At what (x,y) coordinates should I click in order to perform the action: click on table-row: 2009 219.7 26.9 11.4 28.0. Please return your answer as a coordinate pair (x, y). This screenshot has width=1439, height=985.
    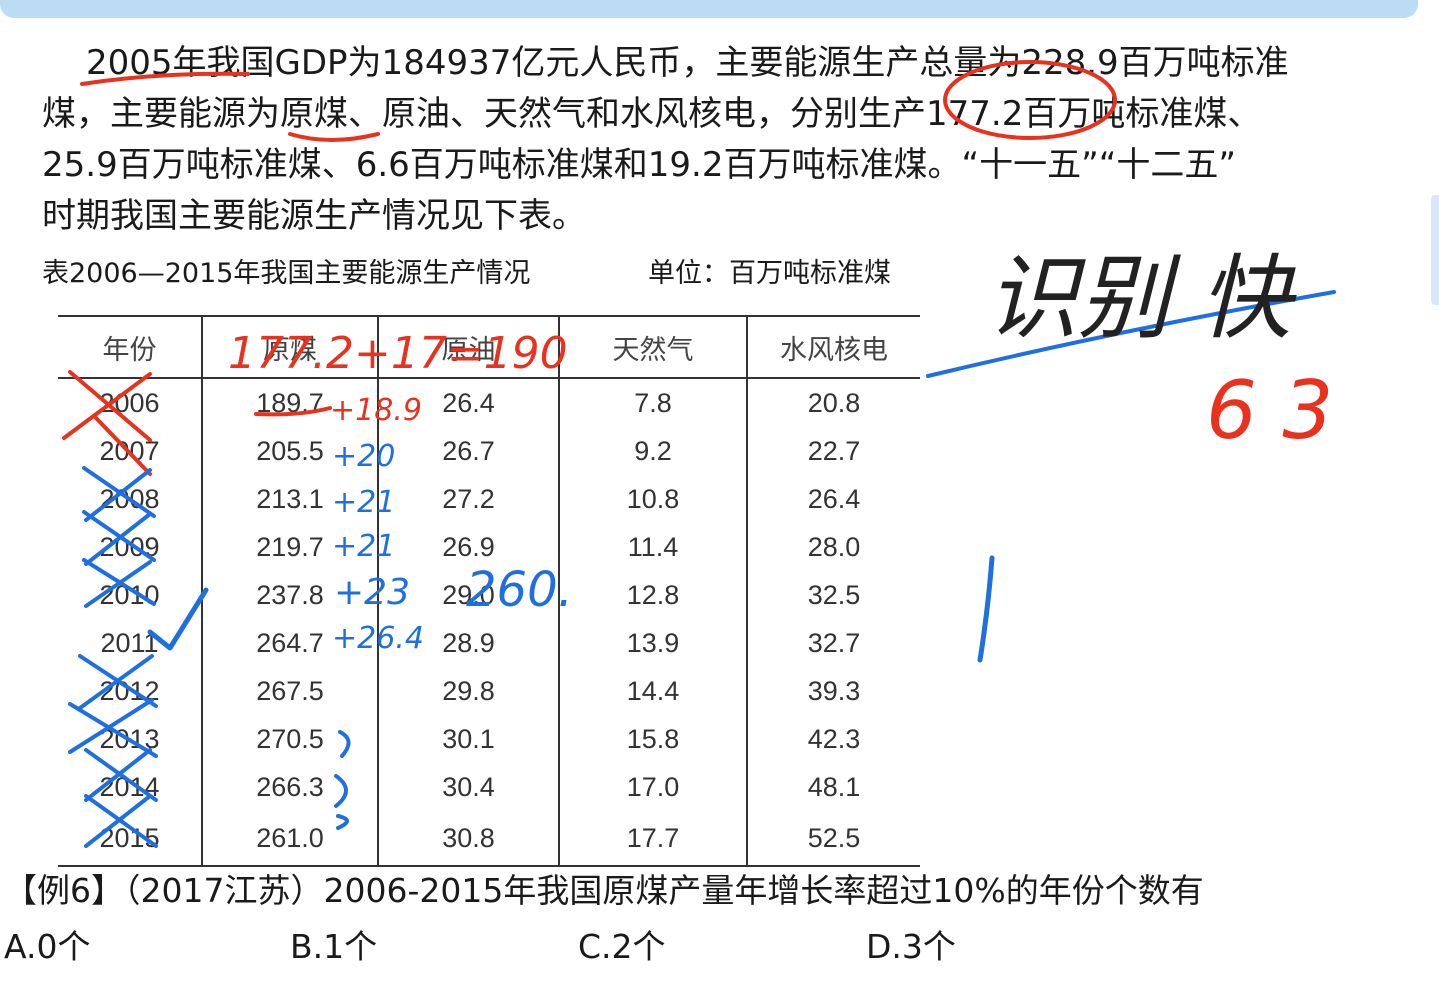
    Looking at the image, I should click on (489, 547).